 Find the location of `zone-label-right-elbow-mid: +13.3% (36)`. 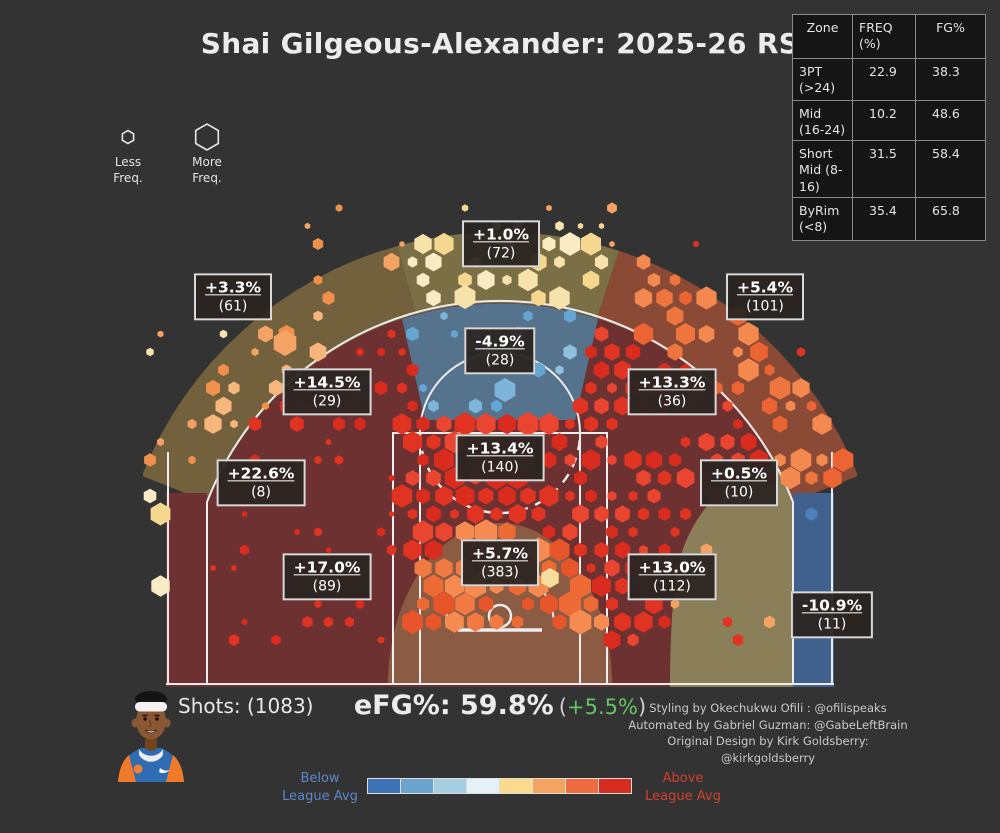

zone-label-right-elbow-mid: +13.3% (36) is located at coordinates (672, 392).